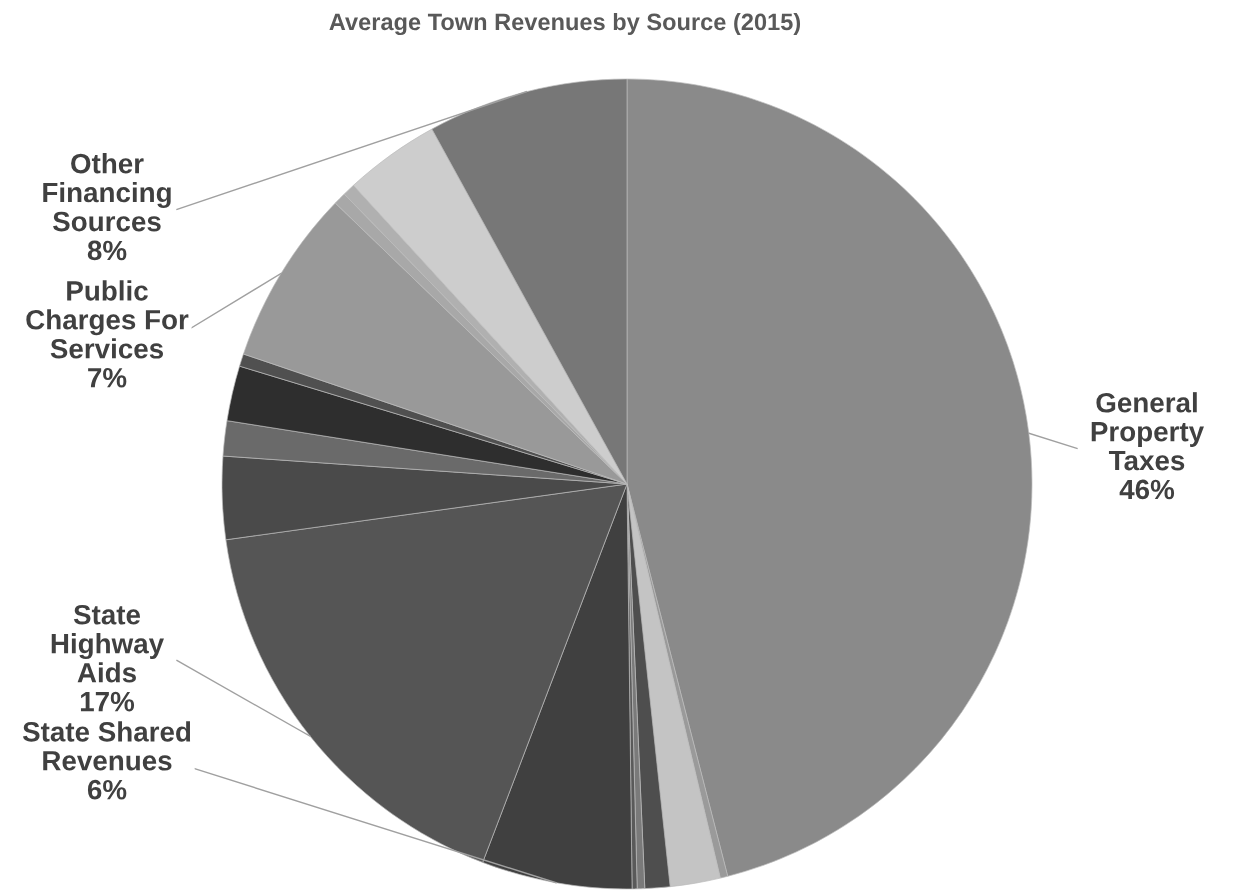  Describe the element at coordinates (1147, 489) in the screenshot. I see `data-label: 46%` at that location.